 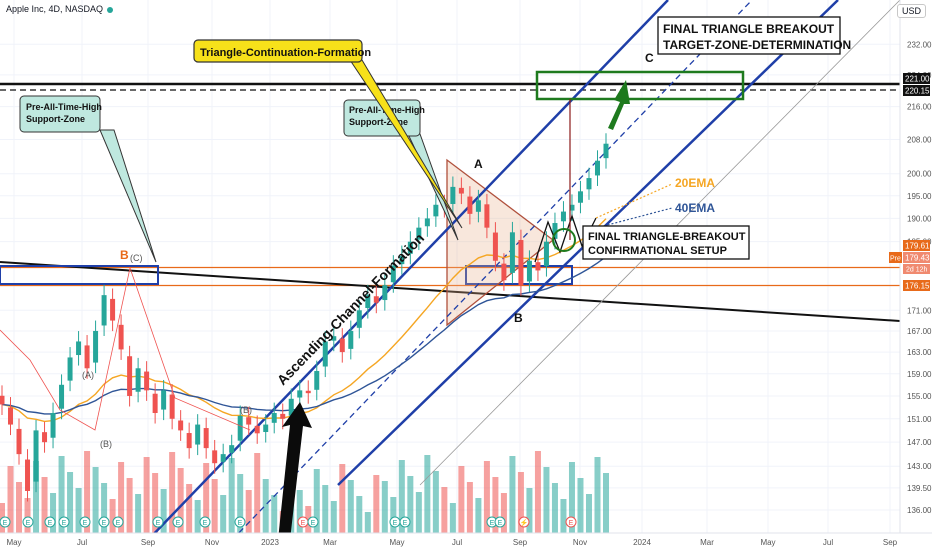 I want to click on event-markers: E E E E E E E E E E E E E E E E E ⚡ E, so click(x=288, y=522).